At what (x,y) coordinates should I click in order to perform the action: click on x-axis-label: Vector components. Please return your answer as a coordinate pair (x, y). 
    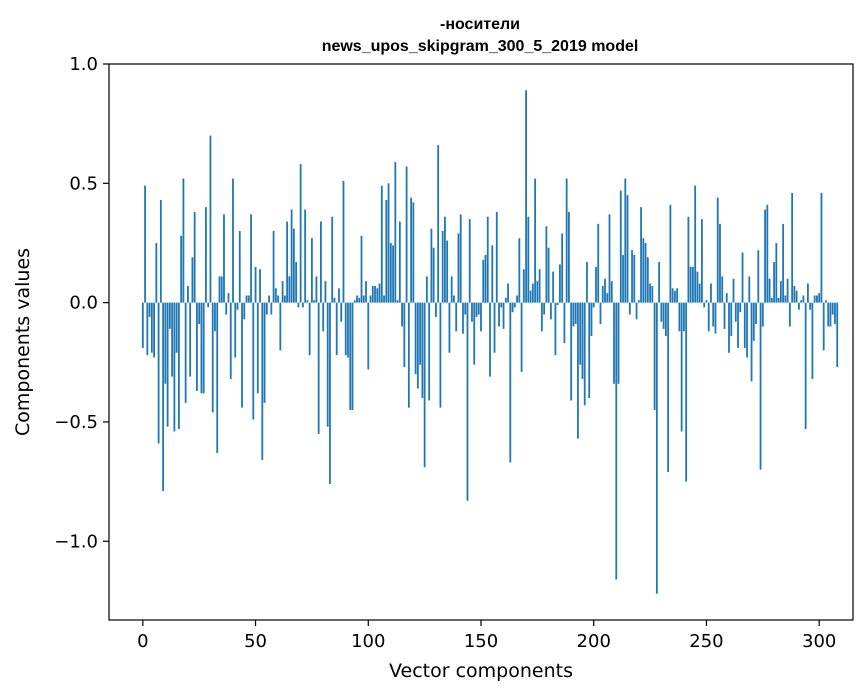
    Looking at the image, I should click on (481, 671).